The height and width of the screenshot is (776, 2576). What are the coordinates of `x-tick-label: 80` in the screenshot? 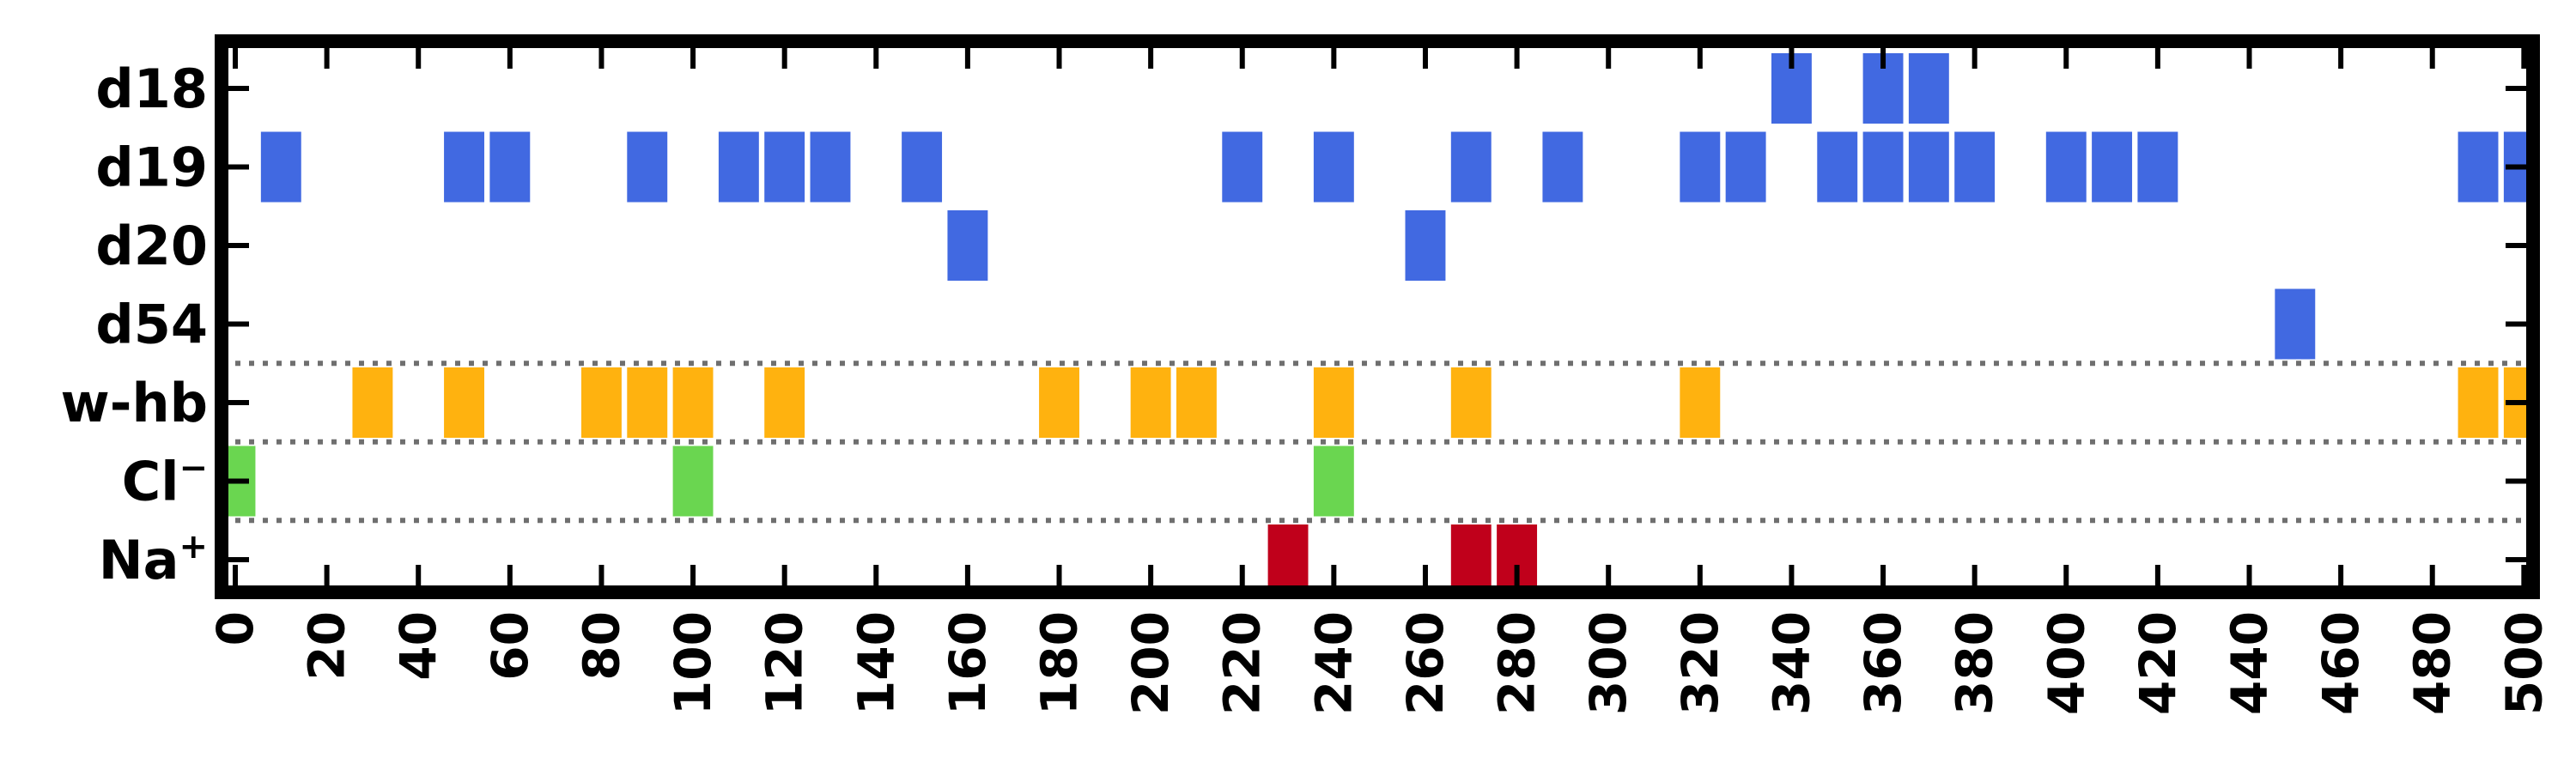 It's located at (601, 646).